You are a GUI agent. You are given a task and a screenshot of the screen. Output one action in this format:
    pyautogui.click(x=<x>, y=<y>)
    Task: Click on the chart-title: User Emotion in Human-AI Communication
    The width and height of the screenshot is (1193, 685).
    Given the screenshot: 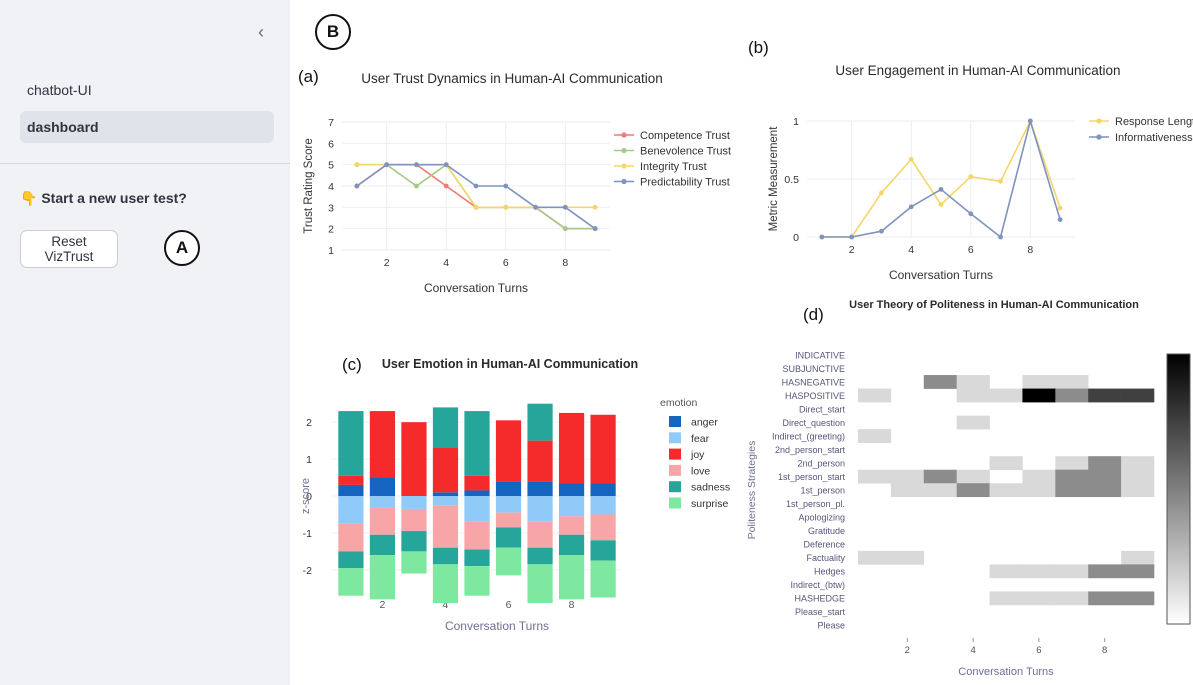 What is the action you would take?
    pyautogui.click(x=510, y=364)
    